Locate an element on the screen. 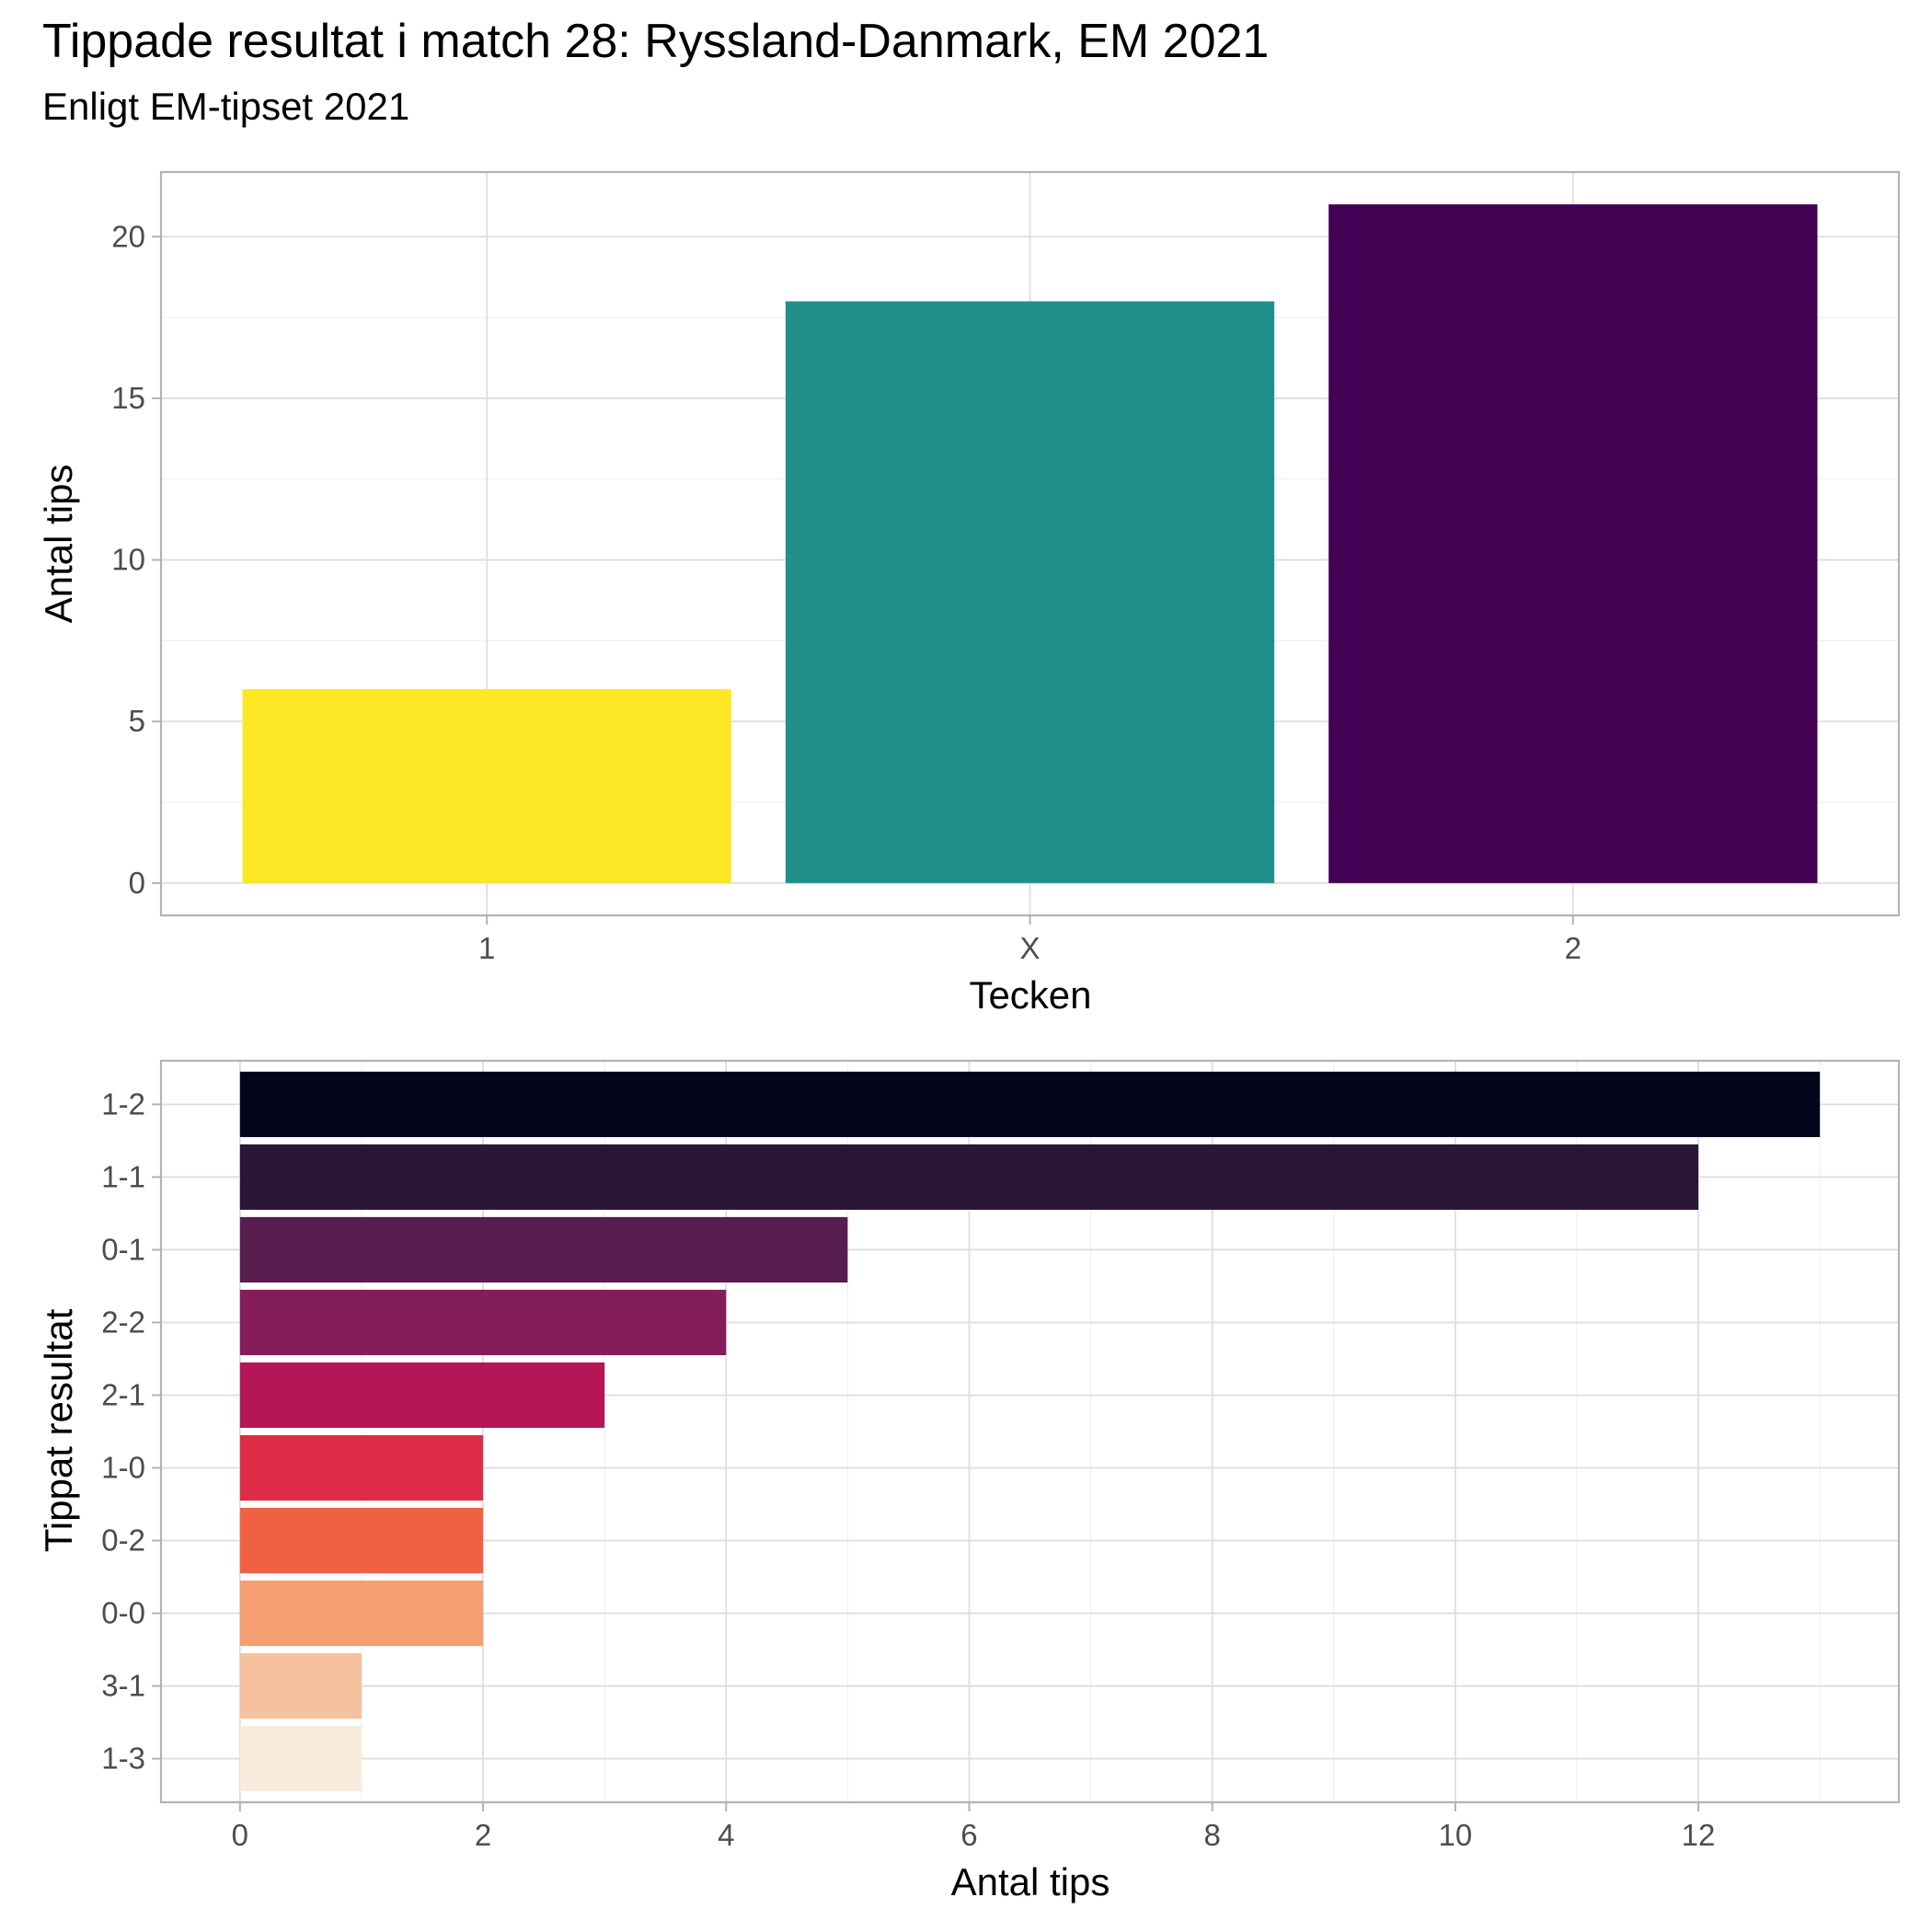 Image resolution: width=1932 pixels, height=1932 pixels. bottom-chart-y-axis-title: Tippat resultat is located at coordinates (58, 1430).